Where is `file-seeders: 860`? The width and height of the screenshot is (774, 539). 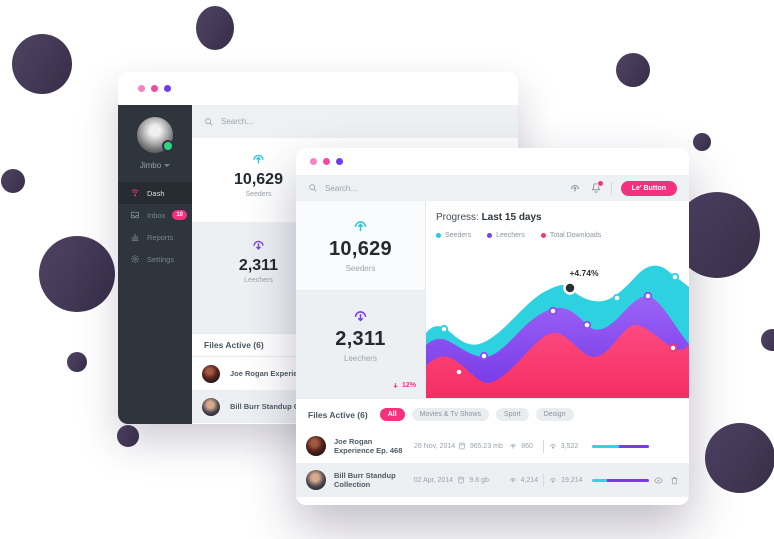
file-seeders: 860 is located at coordinates (523, 446).